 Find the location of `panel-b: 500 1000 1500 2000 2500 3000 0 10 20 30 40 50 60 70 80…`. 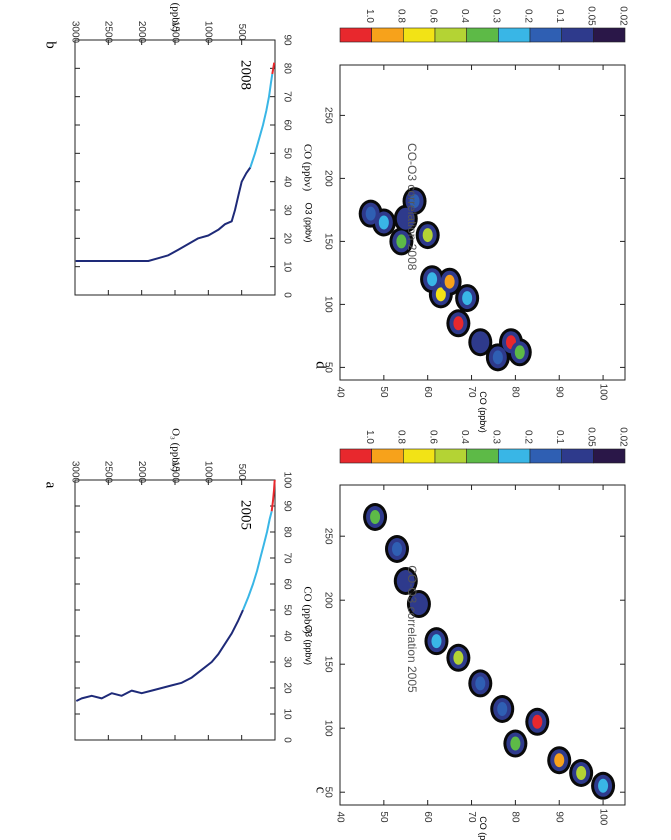

panel-b: 500 1000 1500 2000 2500 3000 0 10 20 30 40 50 60 70 80… is located at coordinates (178, 149).